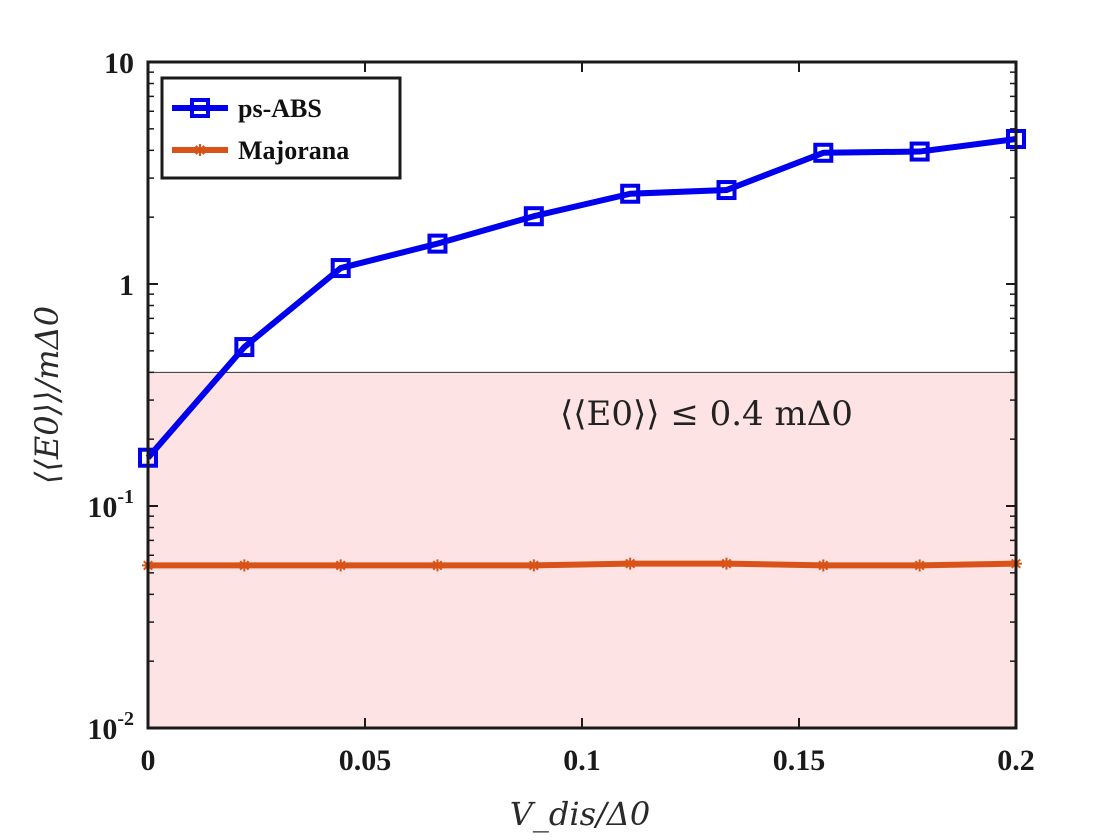 The height and width of the screenshot is (840, 1120). What do you see at coordinates (200, 108) in the screenshot?
I see `legend-marker-ps-abs` at bounding box center [200, 108].